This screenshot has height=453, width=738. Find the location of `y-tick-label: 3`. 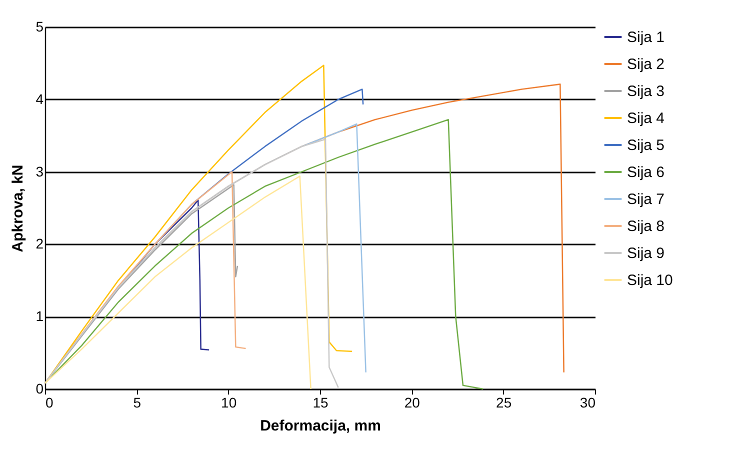

y-tick-label: 3 is located at coordinates (40, 171).